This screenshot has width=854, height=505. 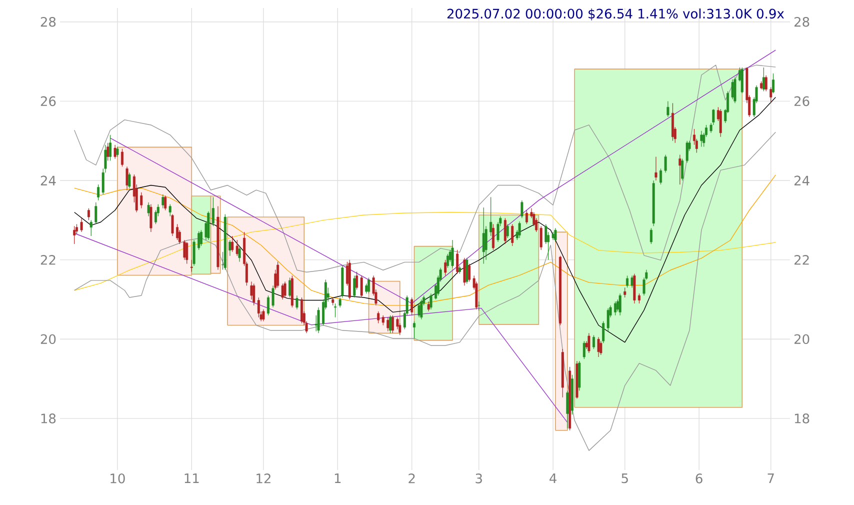 I want to click on x-tick-label: 10, so click(x=117, y=479).